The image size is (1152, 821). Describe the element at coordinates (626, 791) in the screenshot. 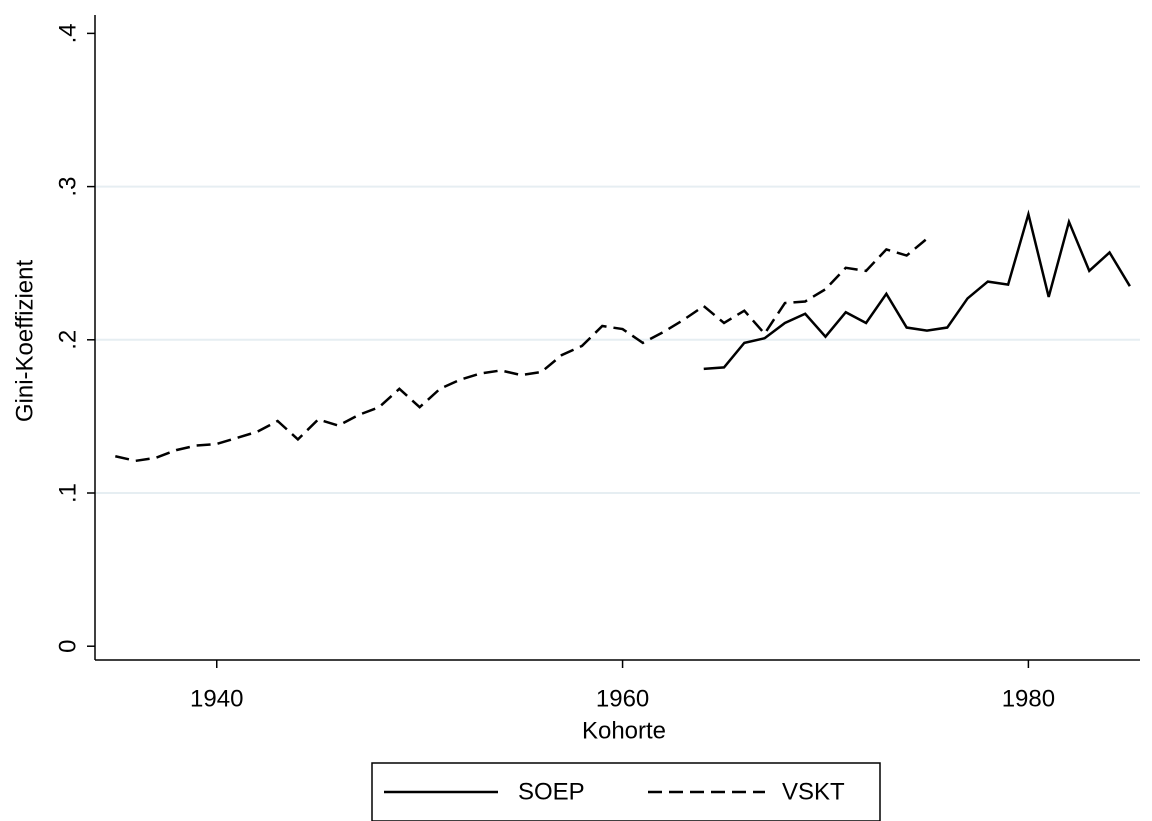

I see `legend-box` at that location.